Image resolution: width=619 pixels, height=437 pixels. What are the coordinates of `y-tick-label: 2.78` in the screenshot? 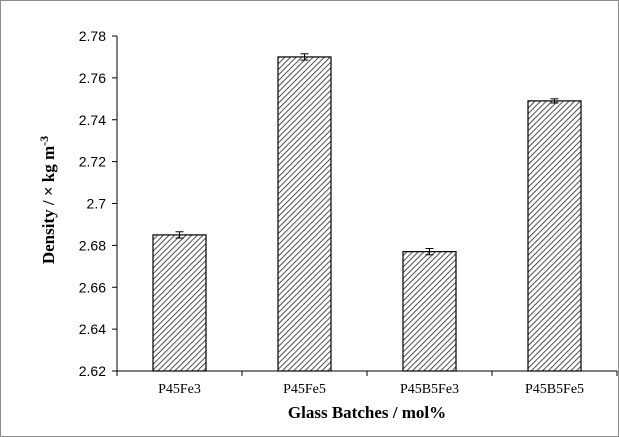 It's located at (92, 36).